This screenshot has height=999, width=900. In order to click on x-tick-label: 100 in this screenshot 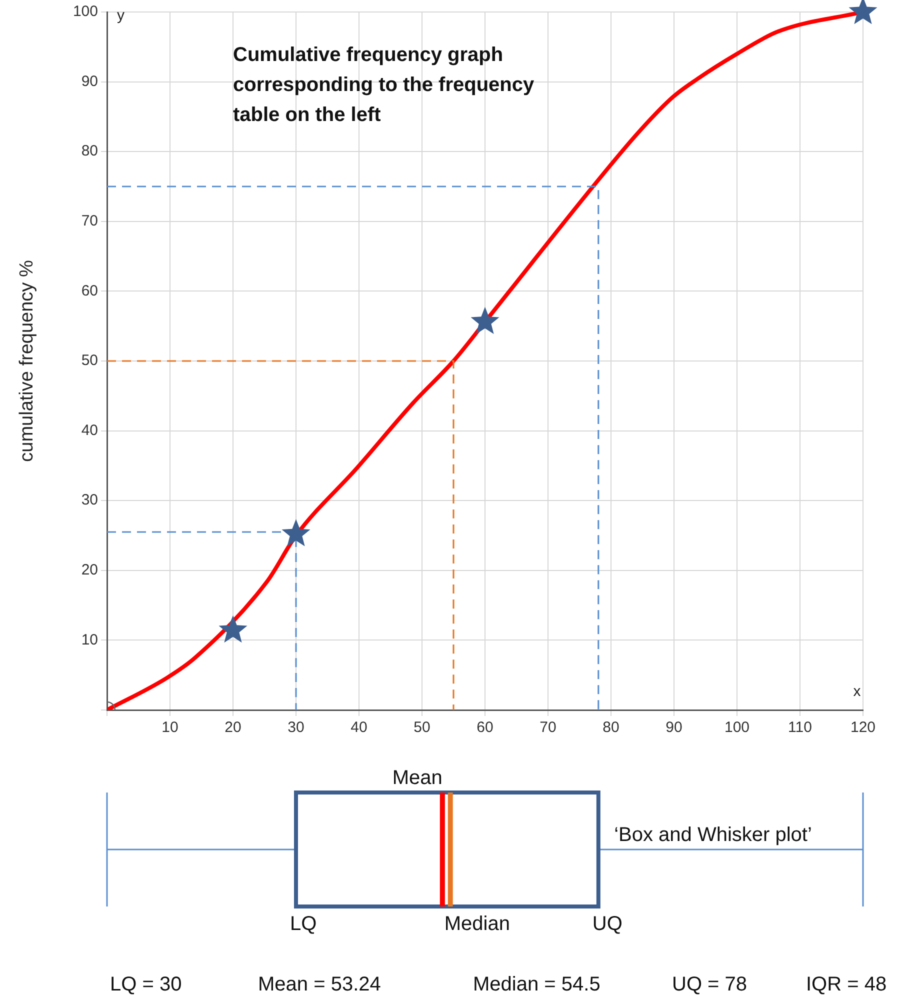, I will do `click(737, 727)`.